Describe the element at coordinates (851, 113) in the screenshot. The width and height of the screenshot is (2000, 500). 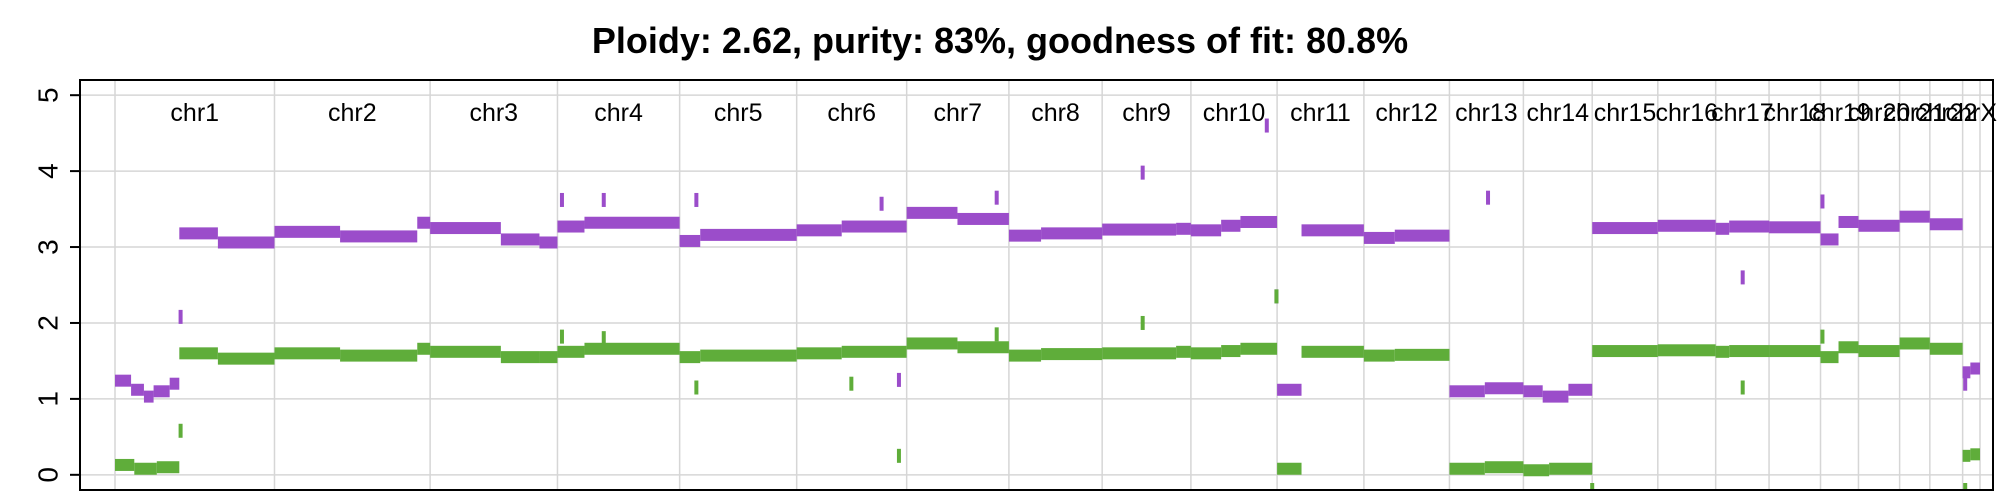
I see `chromosome-label: chr6` at that location.